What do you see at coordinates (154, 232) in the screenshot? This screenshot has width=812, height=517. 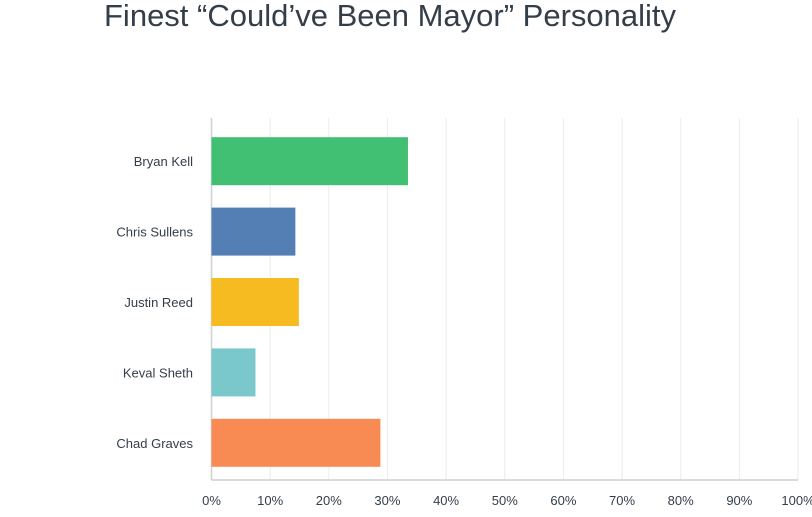 I see `category-label: Chris Sullens` at bounding box center [154, 232].